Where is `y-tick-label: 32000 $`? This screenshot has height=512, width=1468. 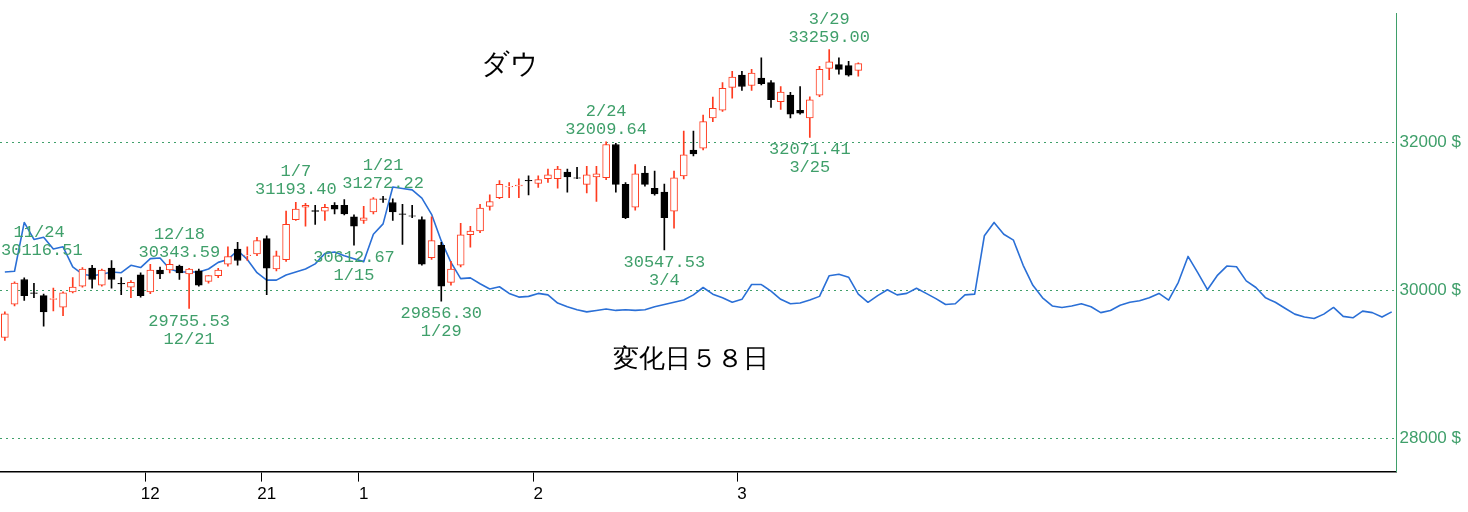
y-tick-label: 32000 $ is located at coordinates (1430, 142).